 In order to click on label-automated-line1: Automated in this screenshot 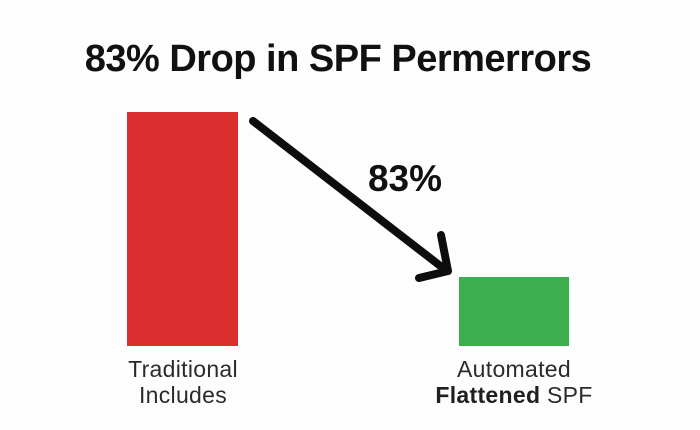, I will do `click(514, 369)`.